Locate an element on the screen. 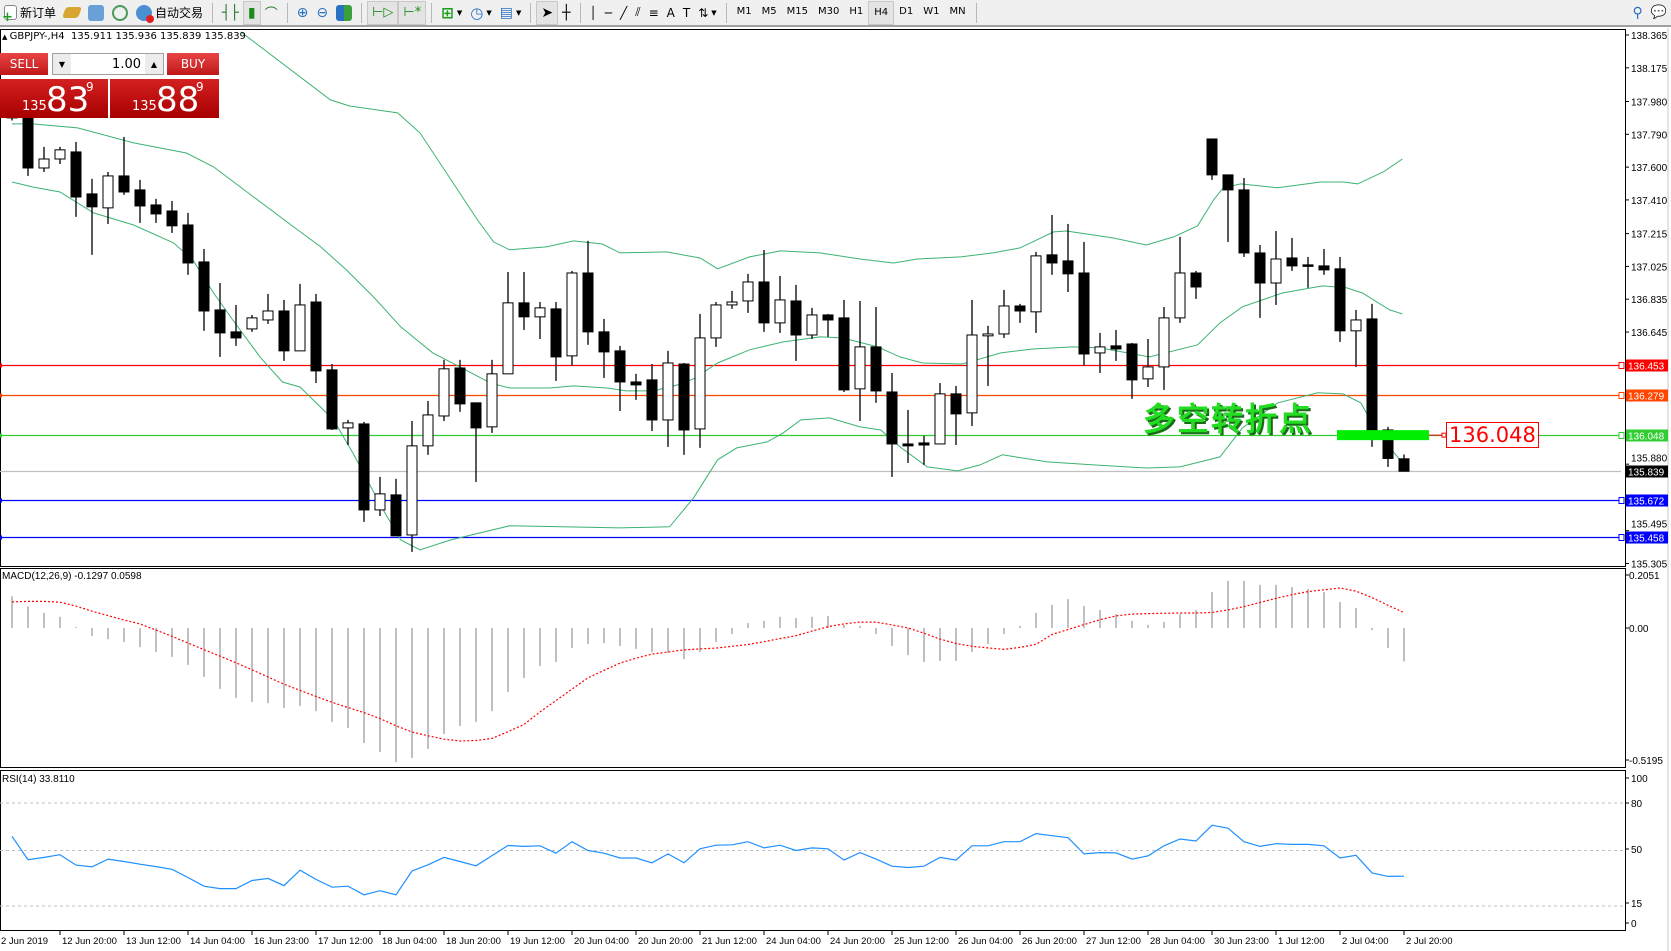 Image resolution: width=1671 pixels, height=951 pixels. sell-price-button: 135 83 9 is located at coordinates (54, 99).